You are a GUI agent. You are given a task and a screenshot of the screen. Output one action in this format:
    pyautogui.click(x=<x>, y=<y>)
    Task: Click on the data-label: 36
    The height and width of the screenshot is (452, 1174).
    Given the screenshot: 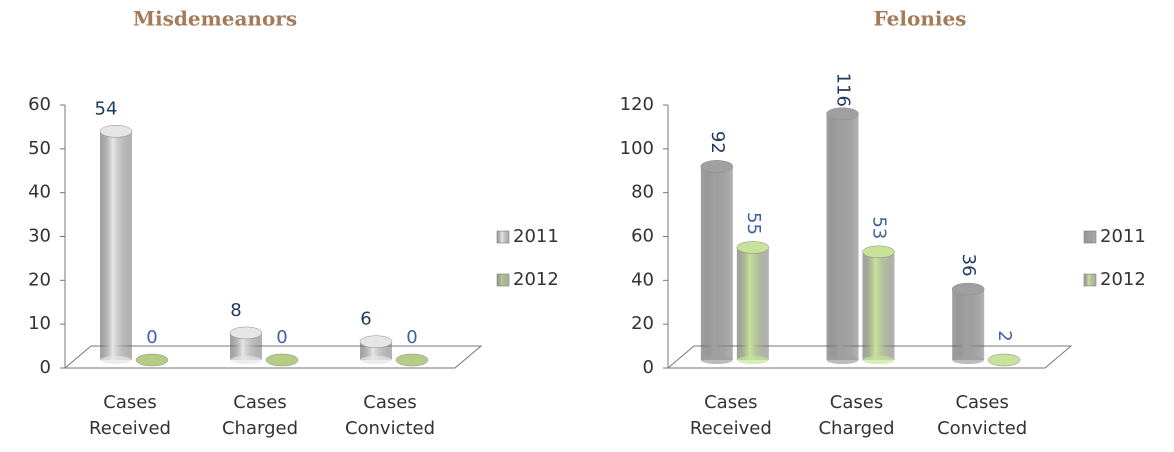 What is the action you would take?
    pyautogui.click(x=968, y=265)
    